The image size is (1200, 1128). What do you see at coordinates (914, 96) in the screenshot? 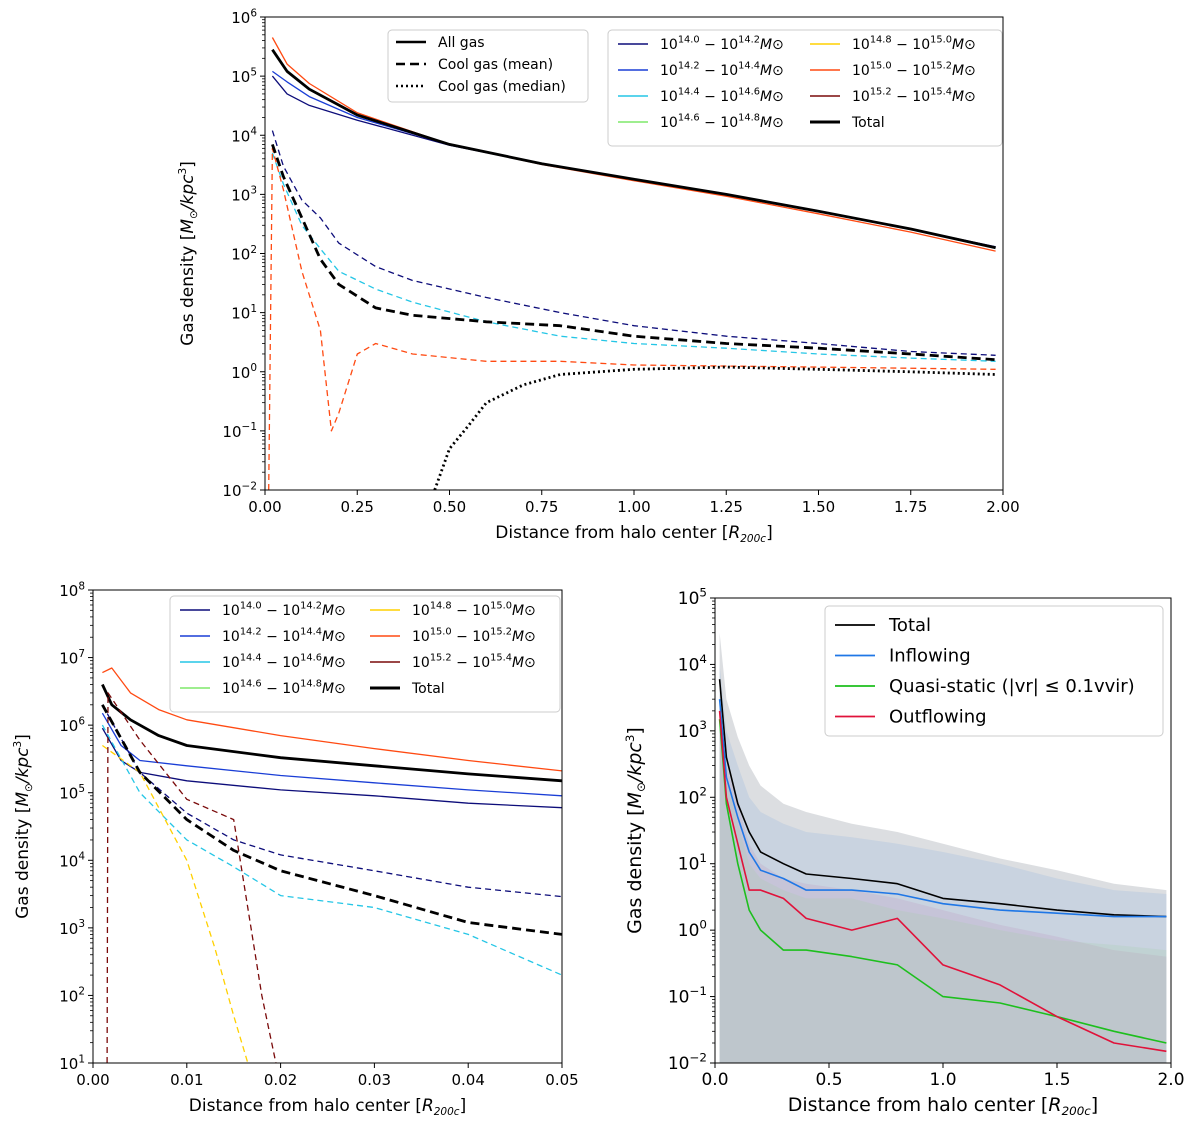
I see `mass-legend-top-label-6: 1015.2 − 1015.4M⊙` at bounding box center [914, 96].